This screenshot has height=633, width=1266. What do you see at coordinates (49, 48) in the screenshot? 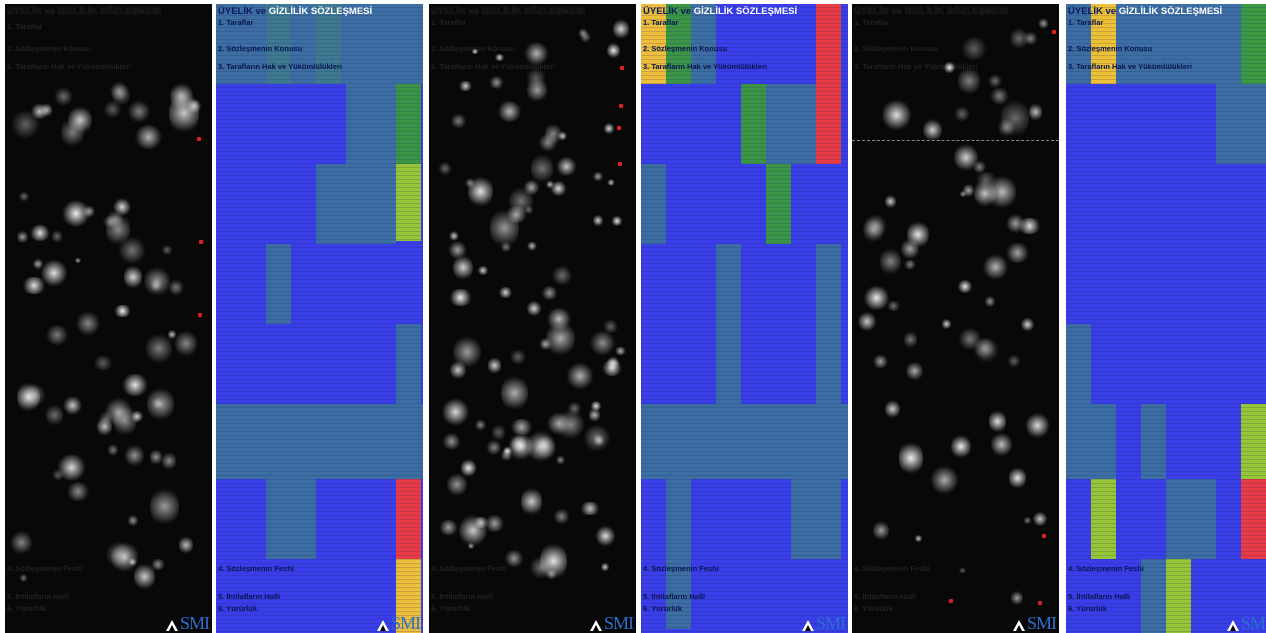
I see `section-heading: 2. Sözleşmenin Konusu` at bounding box center [49, 48].